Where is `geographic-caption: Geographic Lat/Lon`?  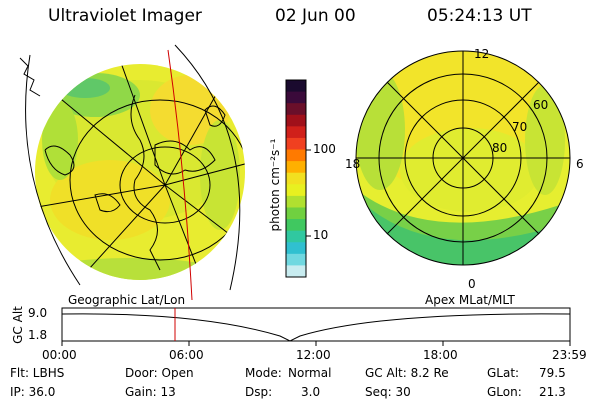 geographic-caption: Geographic Lat/Lon is located at coordinates (127, 300).